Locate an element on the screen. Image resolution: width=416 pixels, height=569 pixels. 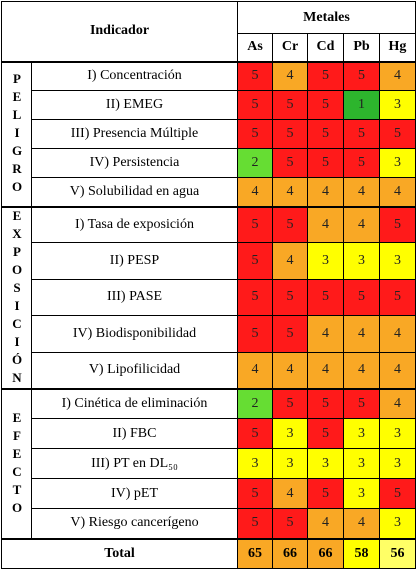
indicator-label: II) EMEG is located at coordinates (134, 105).